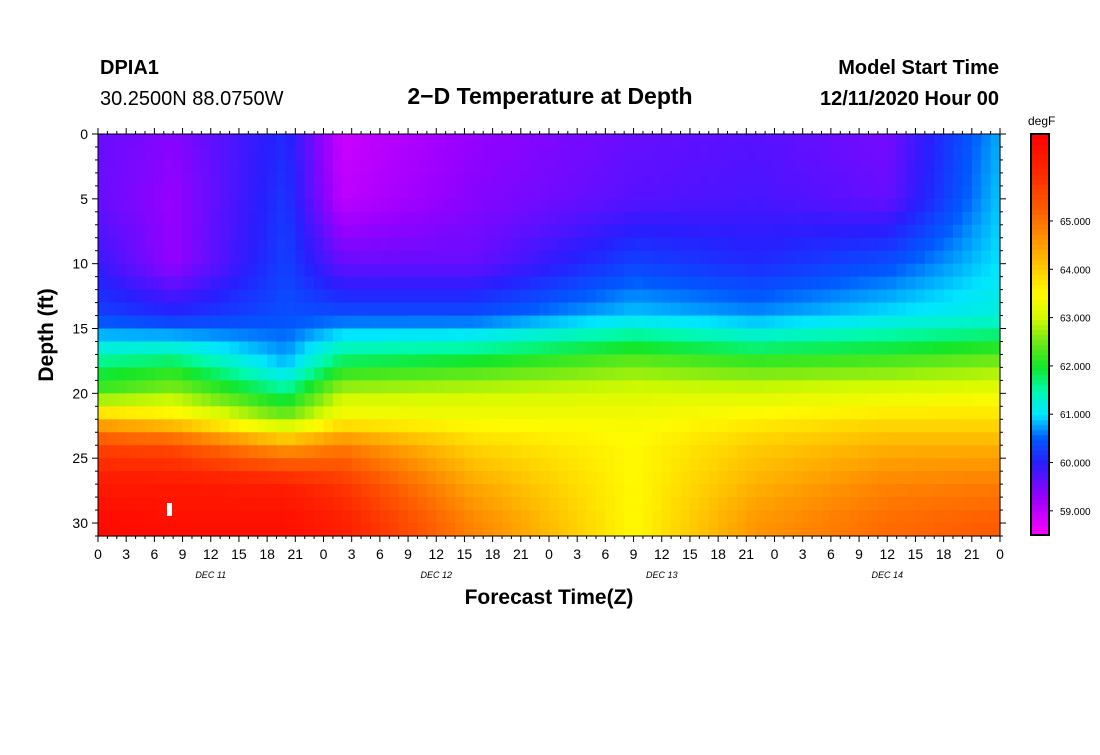 This screenshot has height=755, width=1100. Describe the element at coordinates (1000, 554) in the screenshot. I see `x-tick-label: 0` at that location.